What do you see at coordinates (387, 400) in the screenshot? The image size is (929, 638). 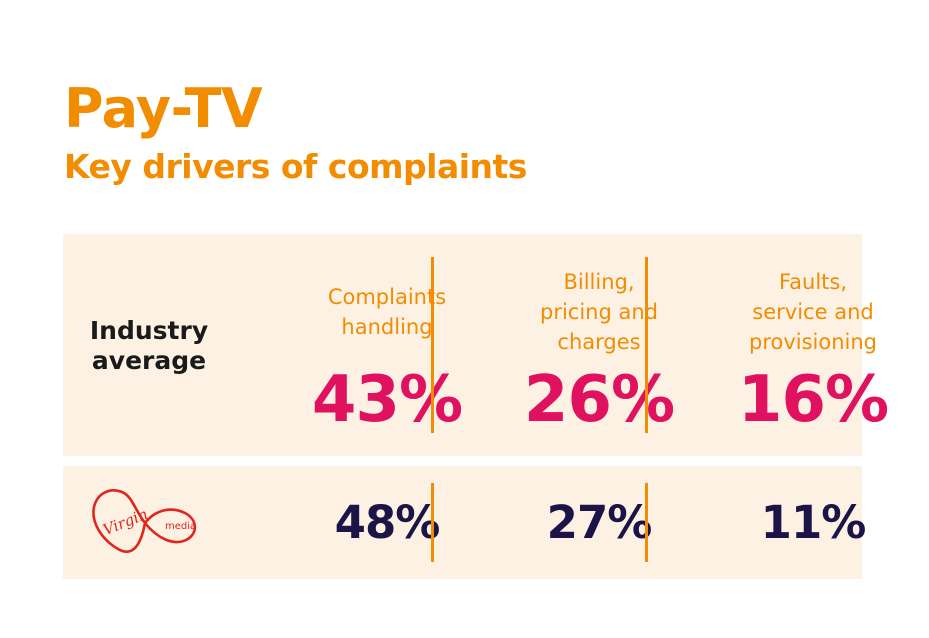 I see `industry-value-complaints-handling: 43%` at bounding box center [387, 400].